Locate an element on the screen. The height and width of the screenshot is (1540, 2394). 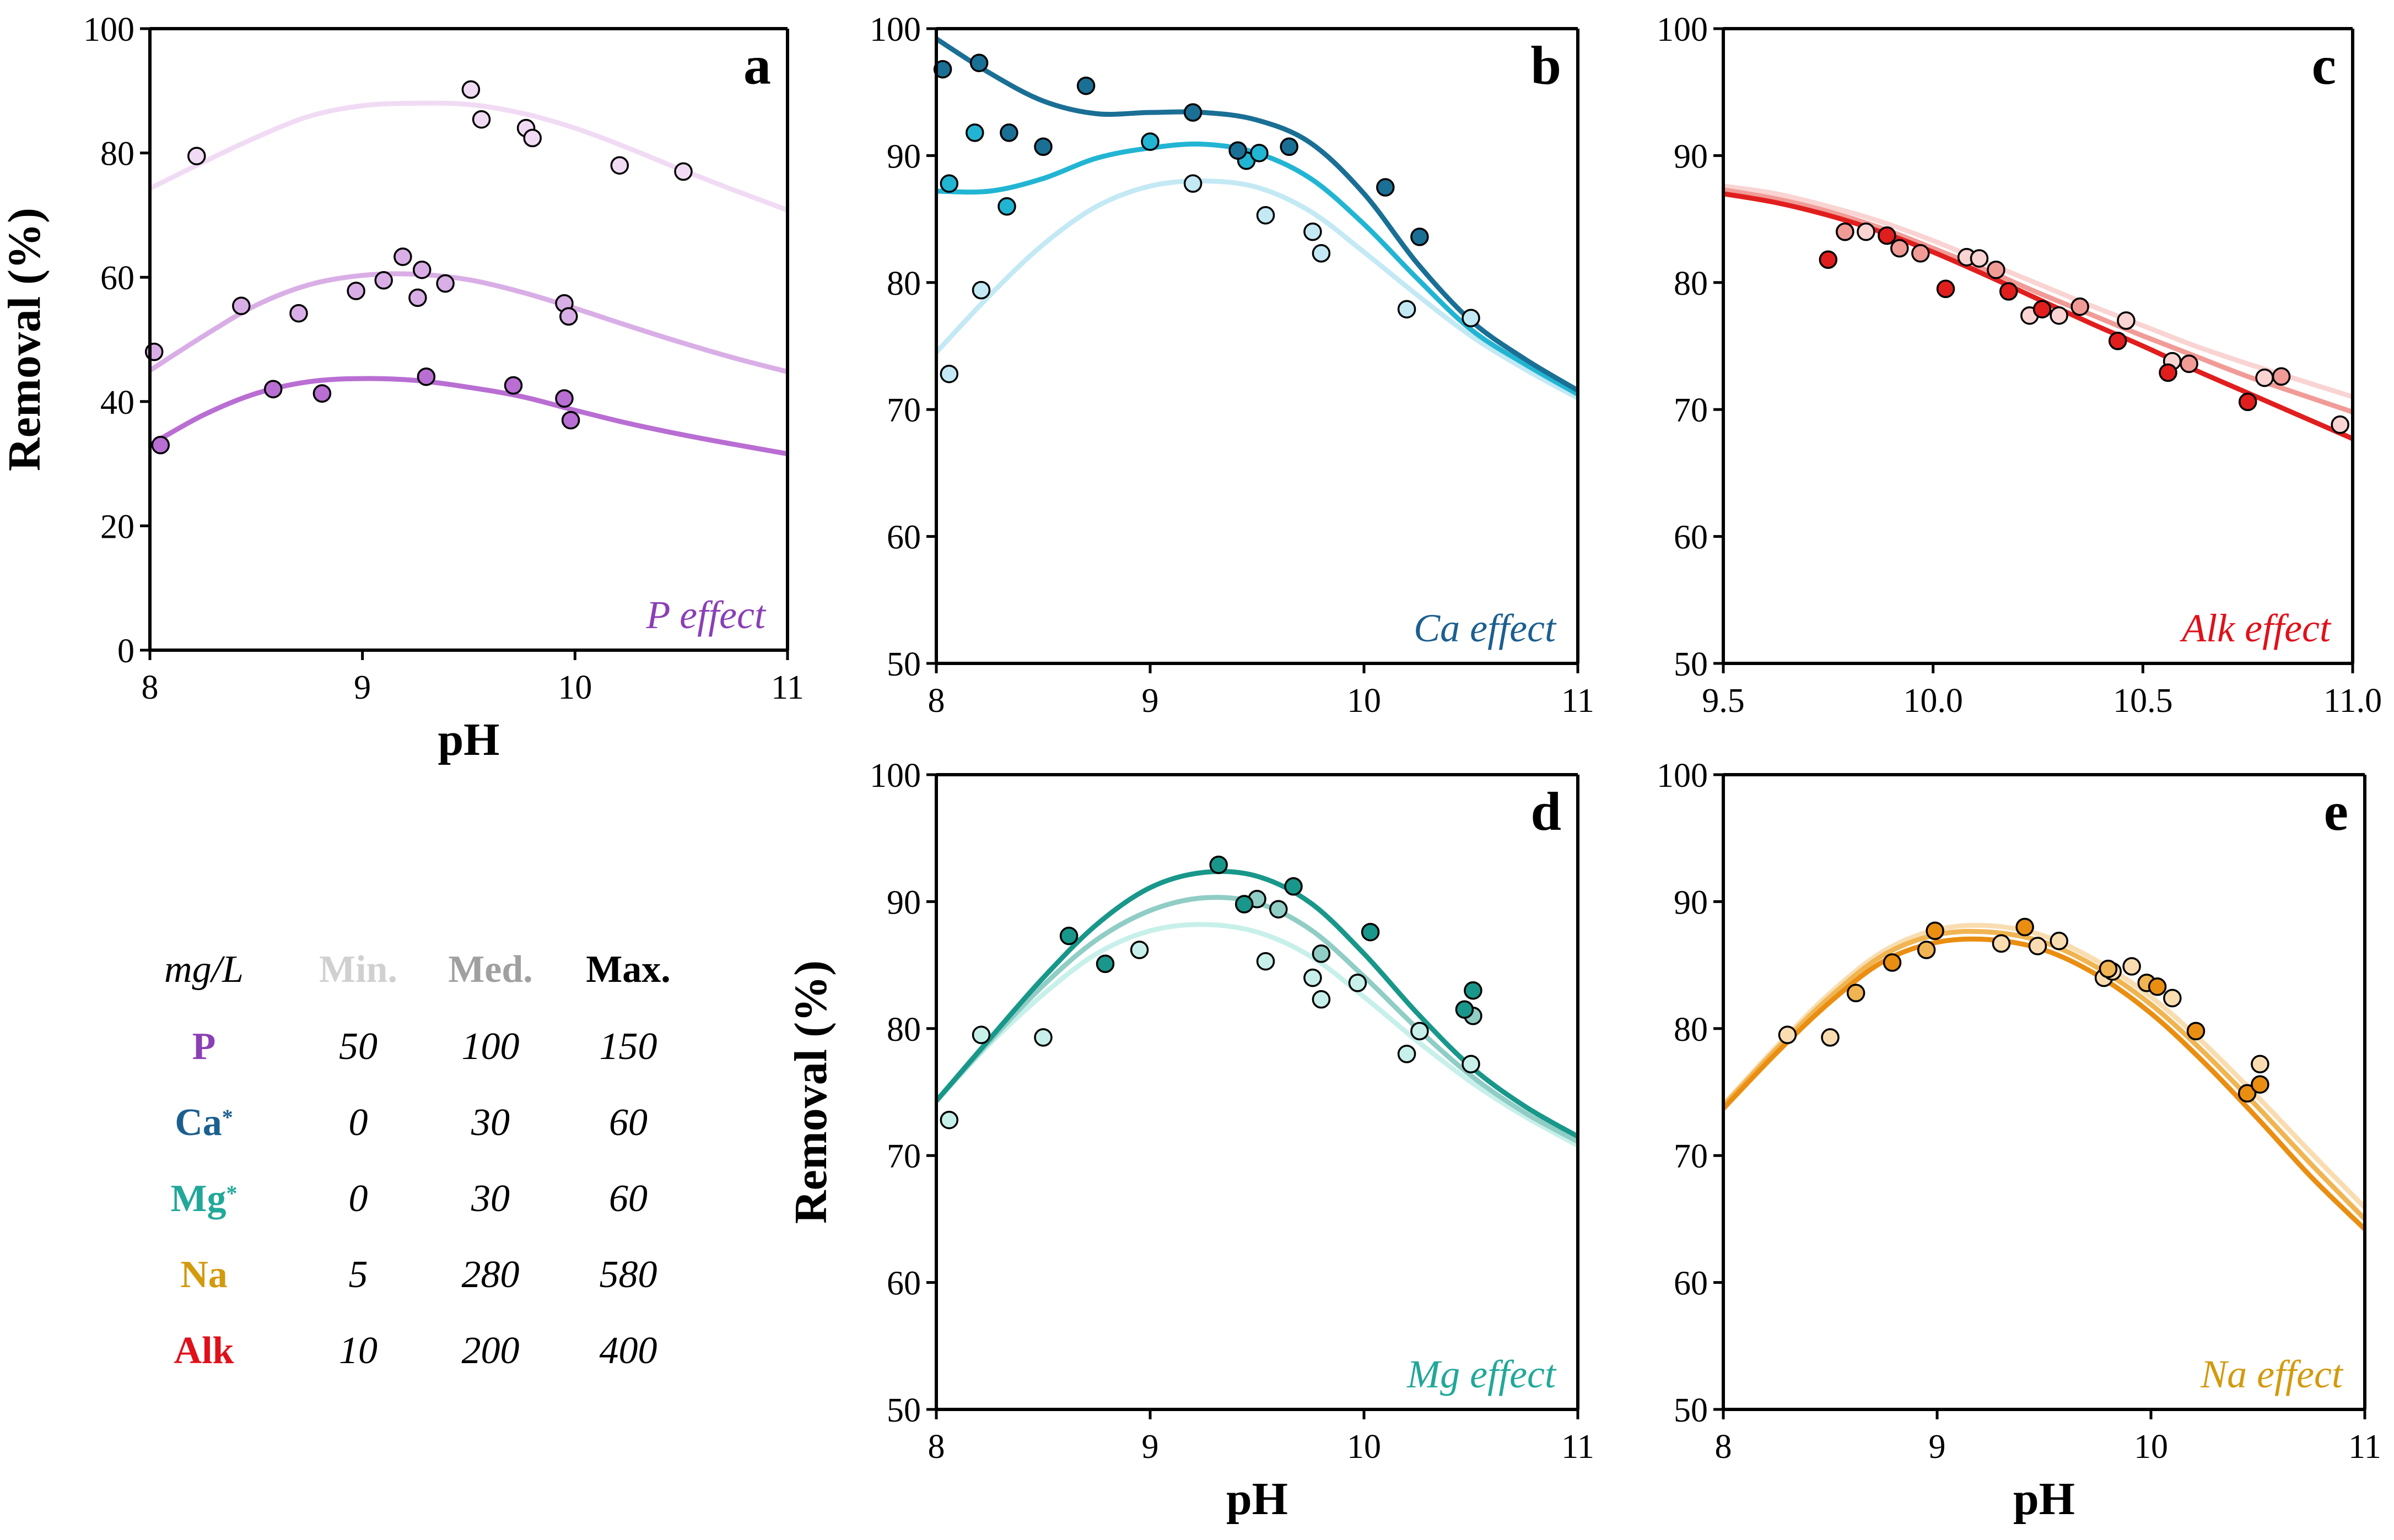
series-line-ca-med- is located at coordinates (1257, 269).